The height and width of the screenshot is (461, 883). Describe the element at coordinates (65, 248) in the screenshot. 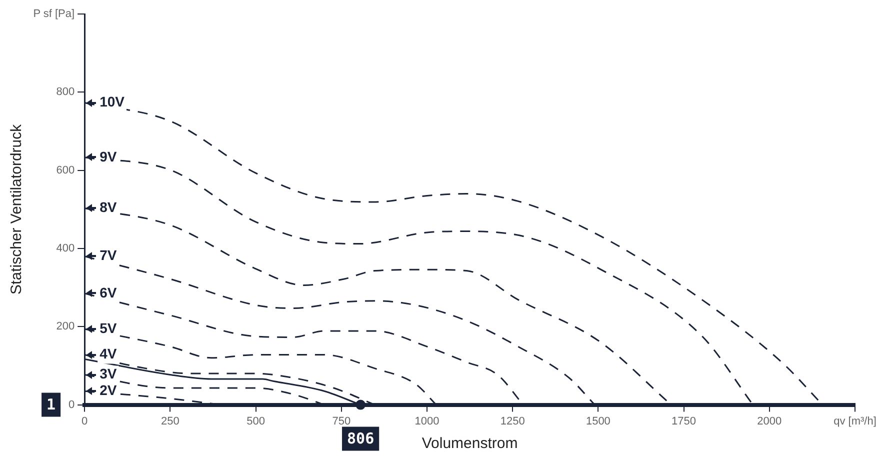

I see `y-tick-label: 400` at that location.